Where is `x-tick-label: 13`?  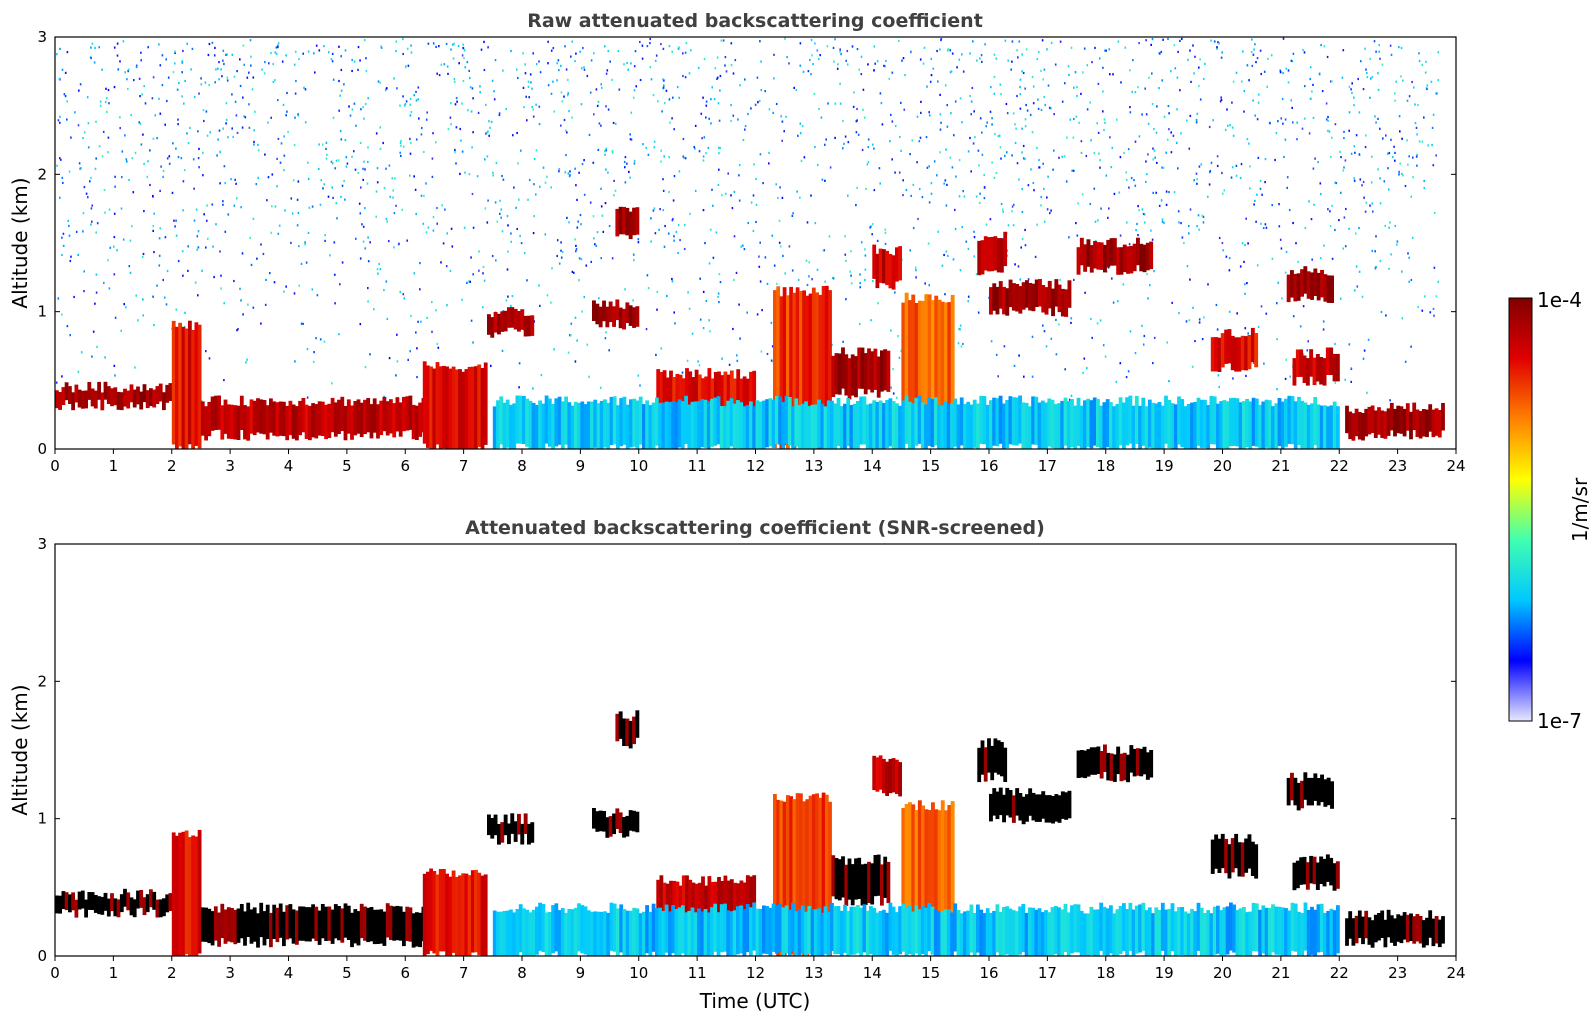
x-tick-label: 13 is located at coordinates (813, 973).